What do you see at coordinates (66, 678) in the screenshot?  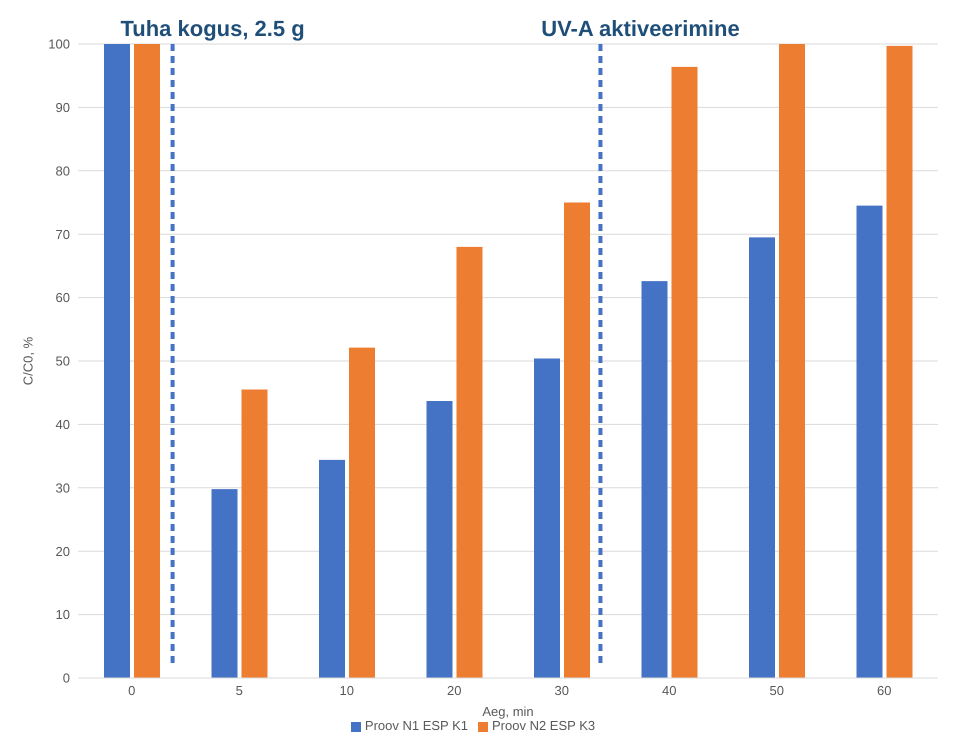 I see `y-tick-label: 0` at bounding box center [66, 678].